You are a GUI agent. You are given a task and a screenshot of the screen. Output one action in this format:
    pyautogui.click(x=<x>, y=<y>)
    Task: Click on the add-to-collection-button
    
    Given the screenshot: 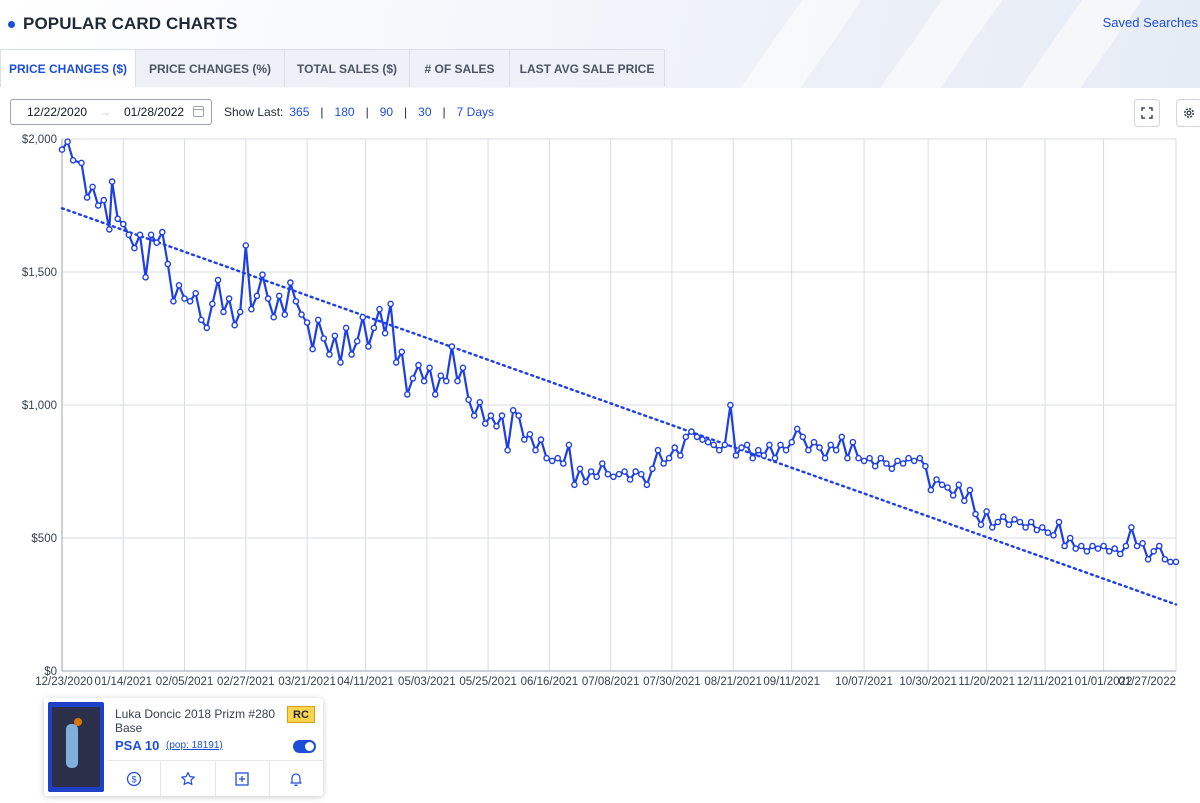 What is the action you would take?
    pyautogui.click(x=243, y=778)
    